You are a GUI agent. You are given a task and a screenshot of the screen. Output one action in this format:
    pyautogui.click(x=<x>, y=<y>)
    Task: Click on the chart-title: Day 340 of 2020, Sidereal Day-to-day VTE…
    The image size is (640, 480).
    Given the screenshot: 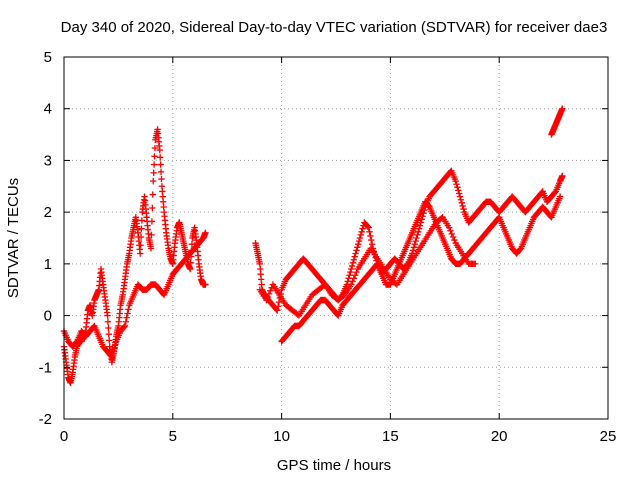 What is the action you would take?
    pyautogui.click(x=334, y=27)
    